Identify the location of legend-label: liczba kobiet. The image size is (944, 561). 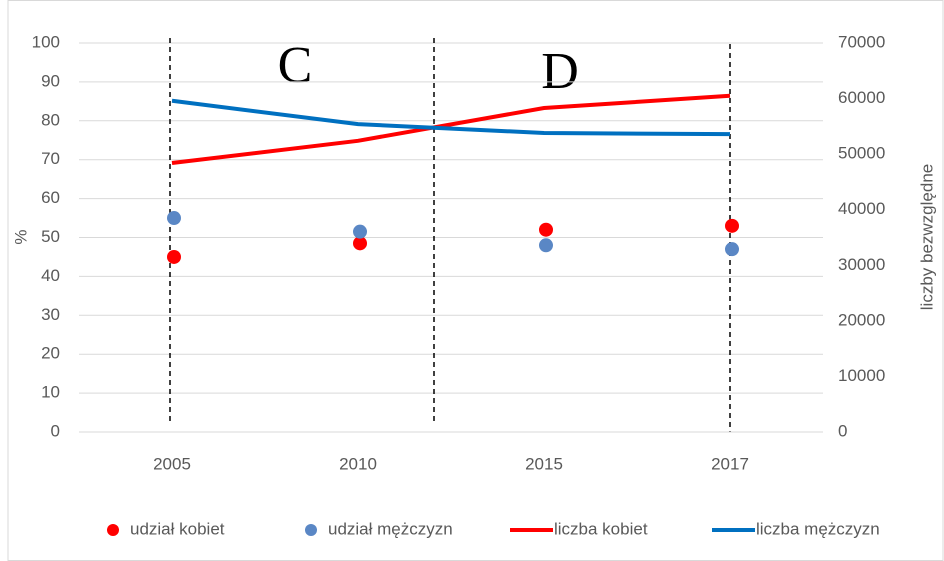
(601, 528).